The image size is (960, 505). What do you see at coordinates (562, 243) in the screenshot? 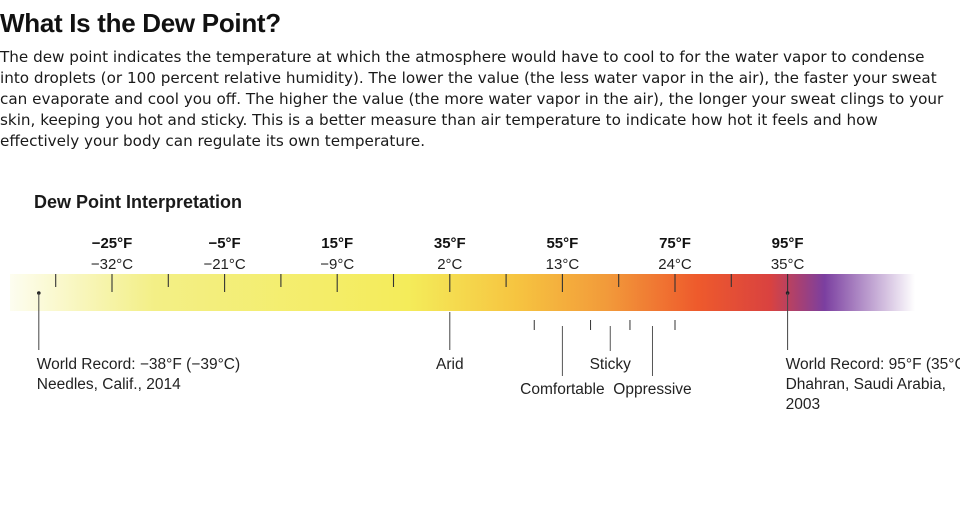
I see `tick-label-f: 55°F` at bounding box center [562, 243].